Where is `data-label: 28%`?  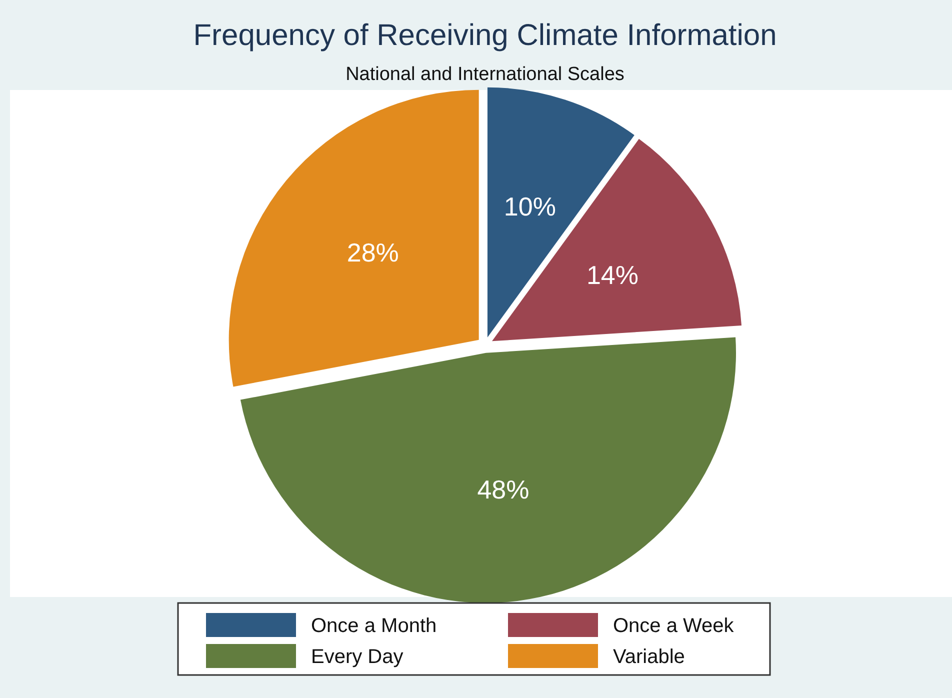
data-label: 28% is located at coordinates (372, 252).